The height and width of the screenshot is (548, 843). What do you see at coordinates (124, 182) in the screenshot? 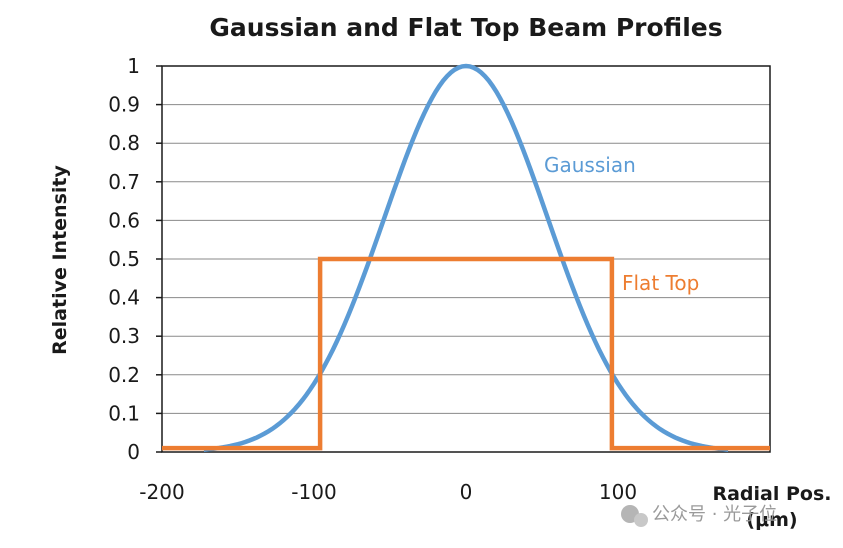
I see `y-tick-label: 0.7` at bounding box center [124, 182].